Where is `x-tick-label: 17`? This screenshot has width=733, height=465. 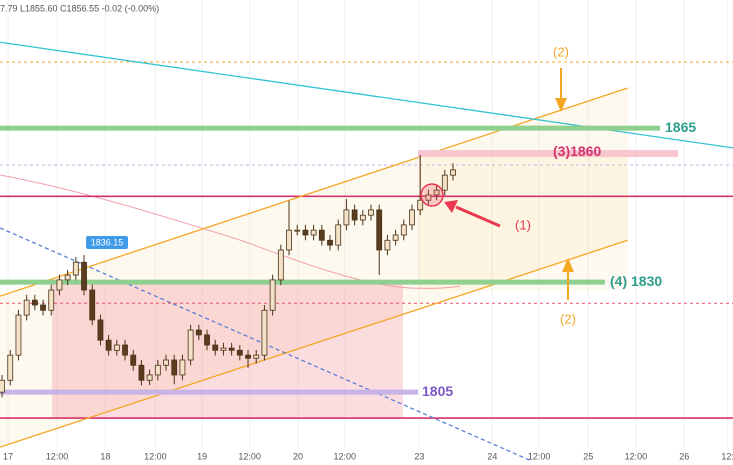 x-tick-label: 17 is located at coordinates (8, 456).